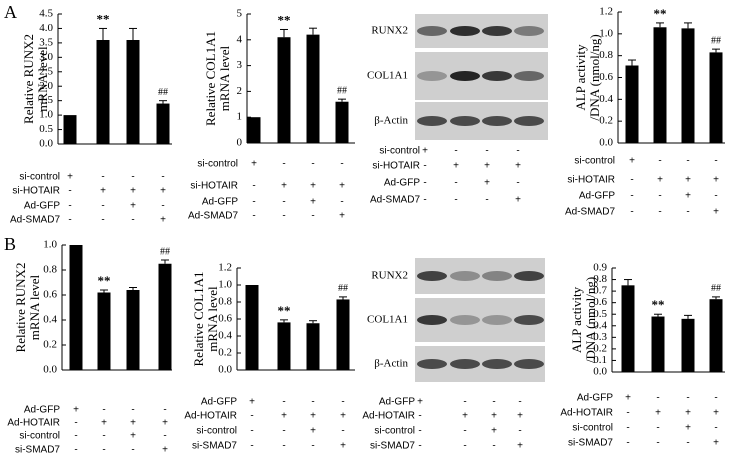 The width and height of the screenshot is (733, 456). What do you see at coordinates (580, 77) in the screenshot?
I see `y-axis-title: ALP activity` at bounding box center [580, 77].